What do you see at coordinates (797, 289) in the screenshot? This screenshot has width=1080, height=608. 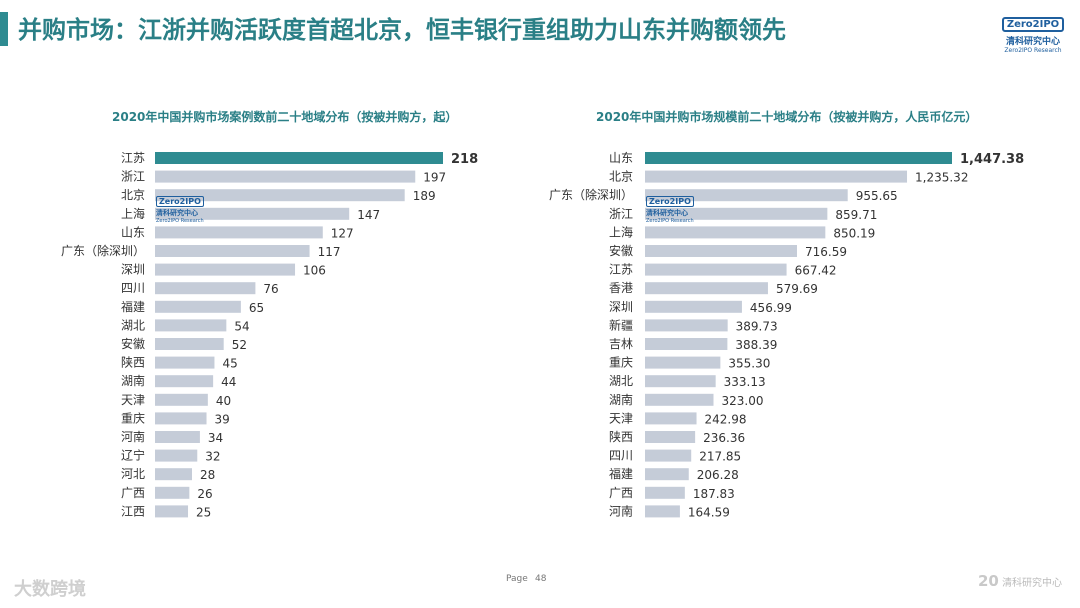 I see `chart-2-value-label: 579.69` at bounding box center [797, 289].